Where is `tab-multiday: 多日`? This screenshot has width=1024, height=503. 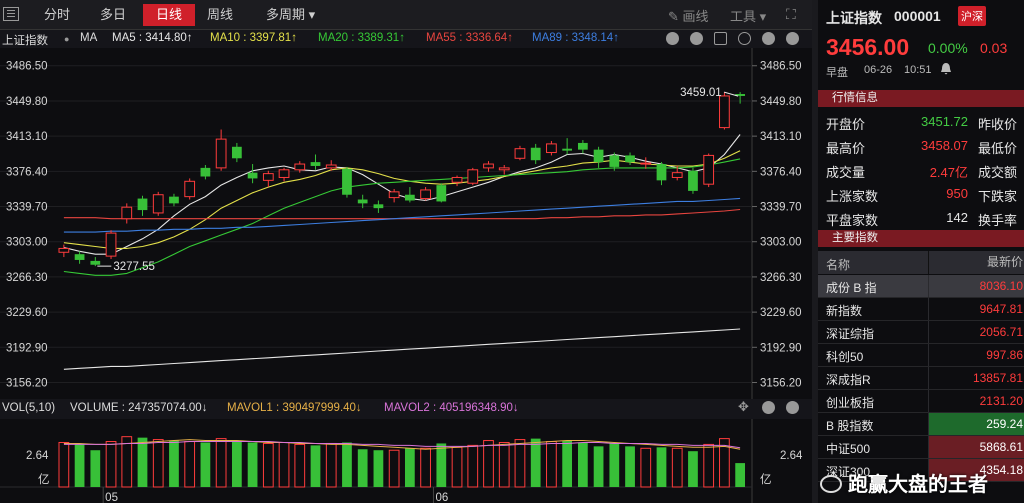
tab-multiday: 多日 is located at coordinates (113, 14).